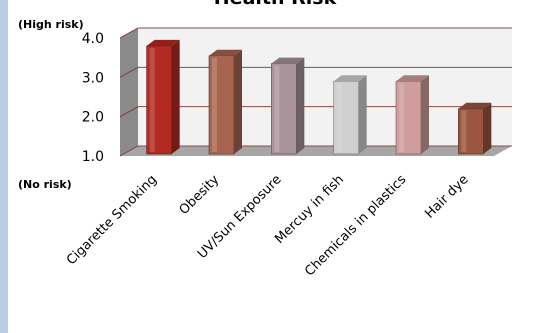 The height and width of the screenshot is (333, 541). I want to click on side-wall, so click(129, 92).